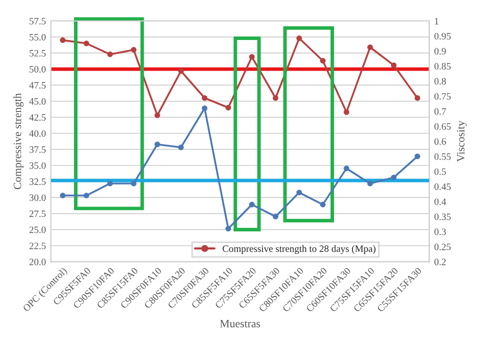 Image resolution: width=485 pixels, height=349 pixels. I want to click on y-tick-label: 35.0, so click(38, 165).